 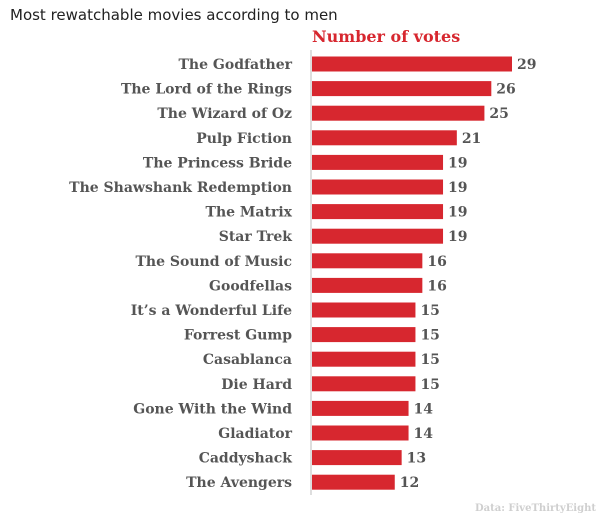 What do you see at coordinates (255, 434) in the screenshot?
I see `category-label: Gladiator` at bounding box center [255, 434].